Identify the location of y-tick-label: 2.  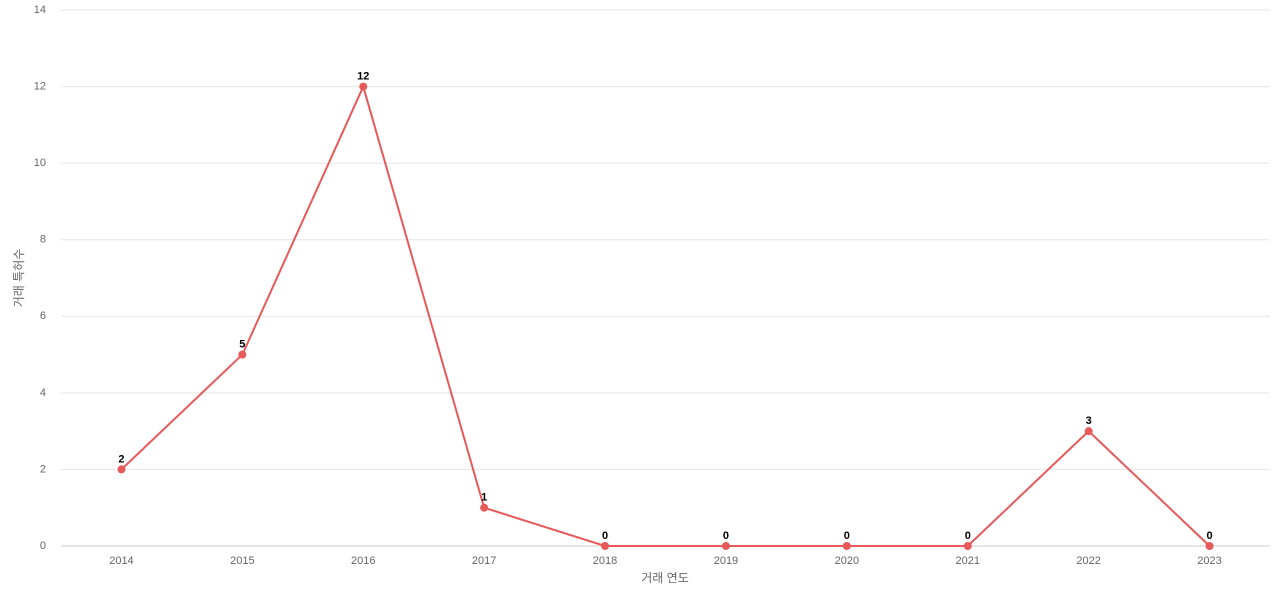
(43, 469).